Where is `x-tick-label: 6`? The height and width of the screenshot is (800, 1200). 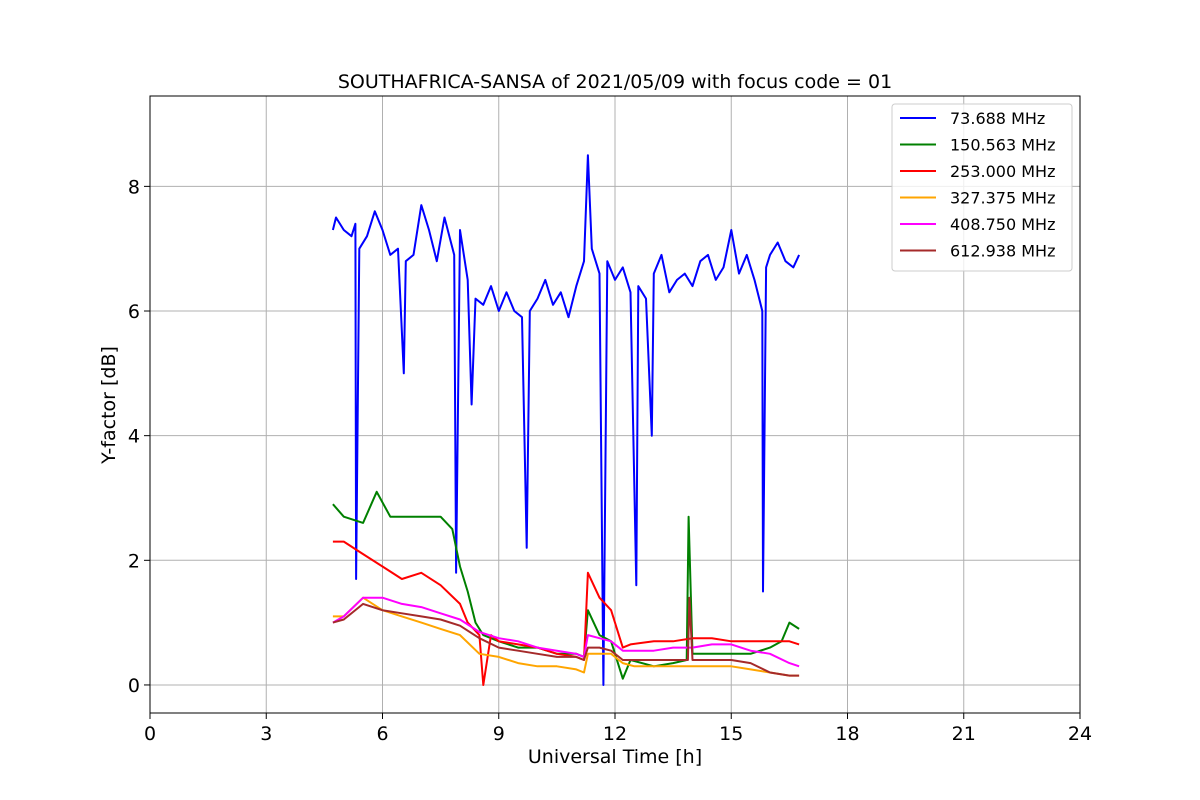 x-tick-label: 6 is located at coordinates (382, 734).